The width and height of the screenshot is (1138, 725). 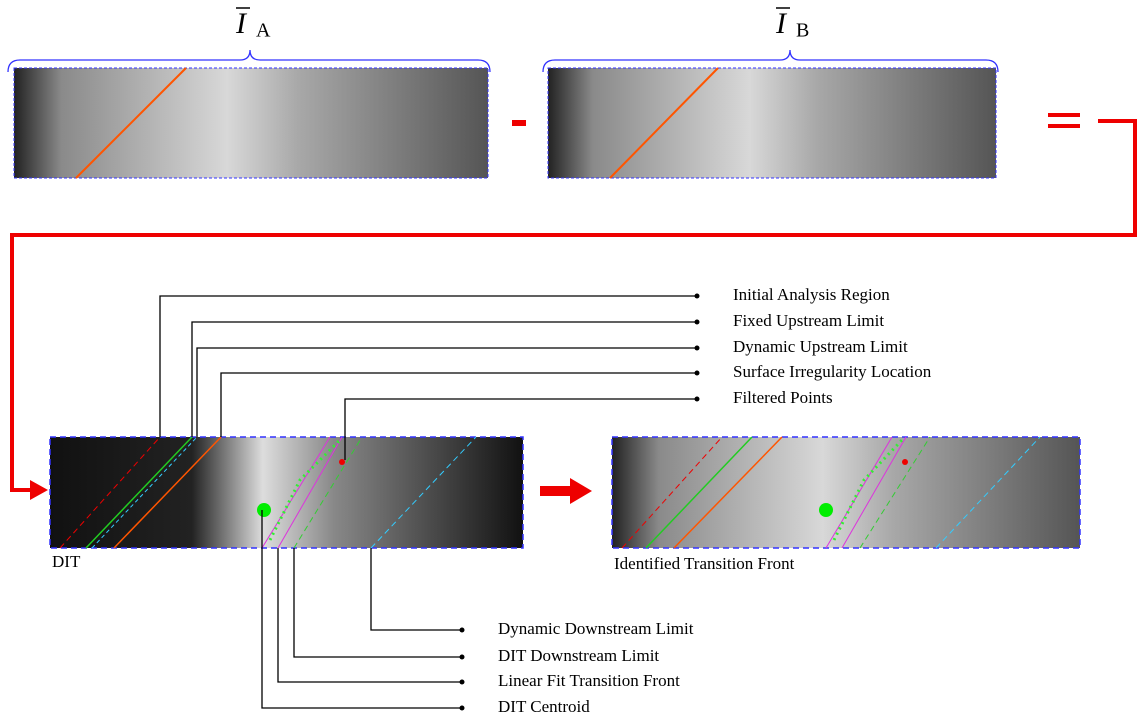 What do you see at coordinates (770, 93) in the screenshot?
I see `image-b: I B` at bounding box center [770, 93].